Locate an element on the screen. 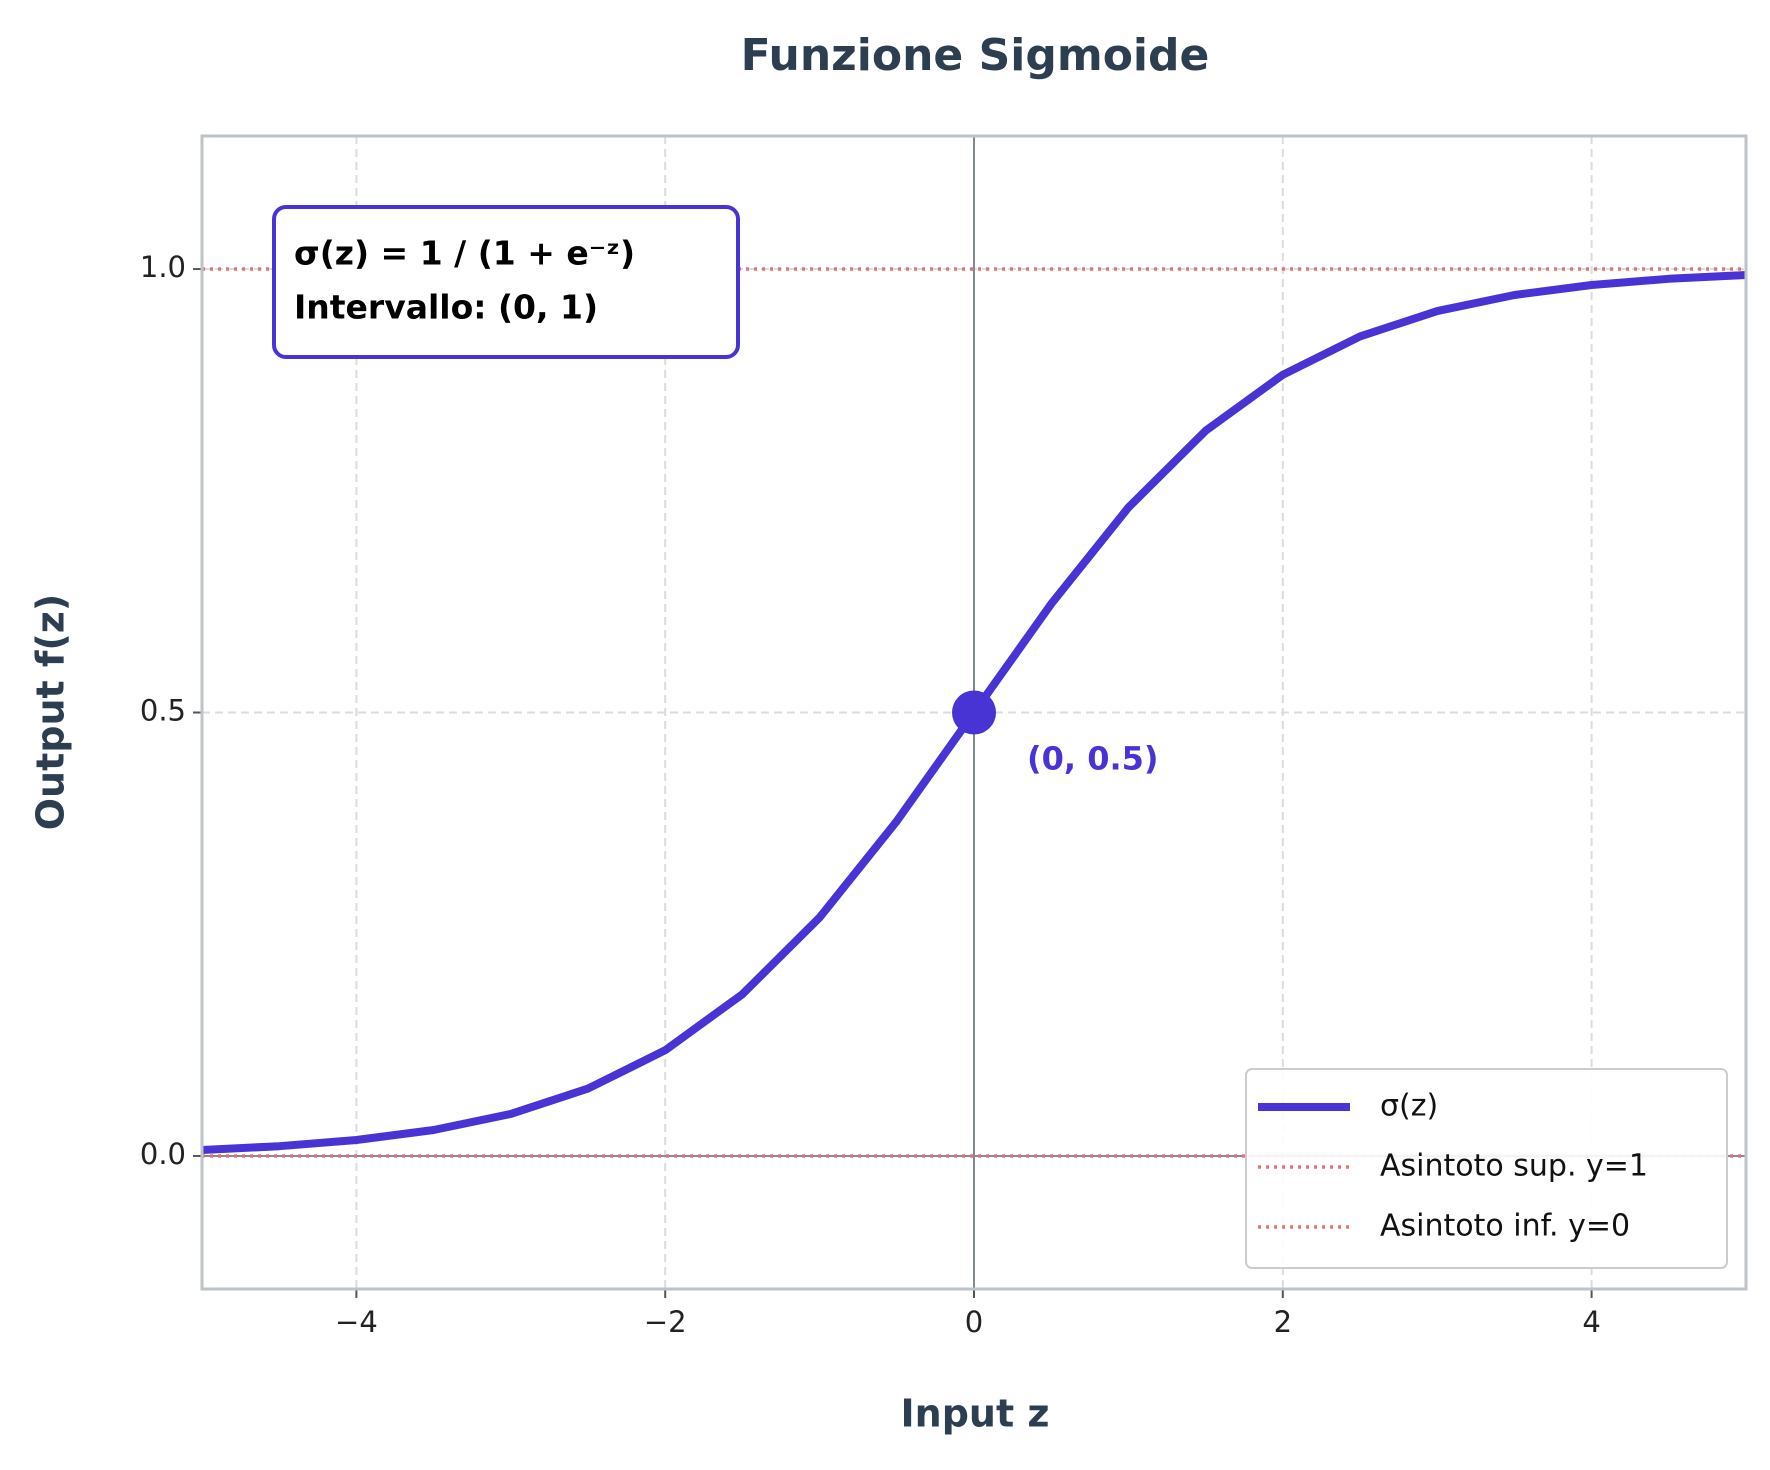 The width and height of the screenshot is (1770, 1470). marker is located at coordinates (974, 712).